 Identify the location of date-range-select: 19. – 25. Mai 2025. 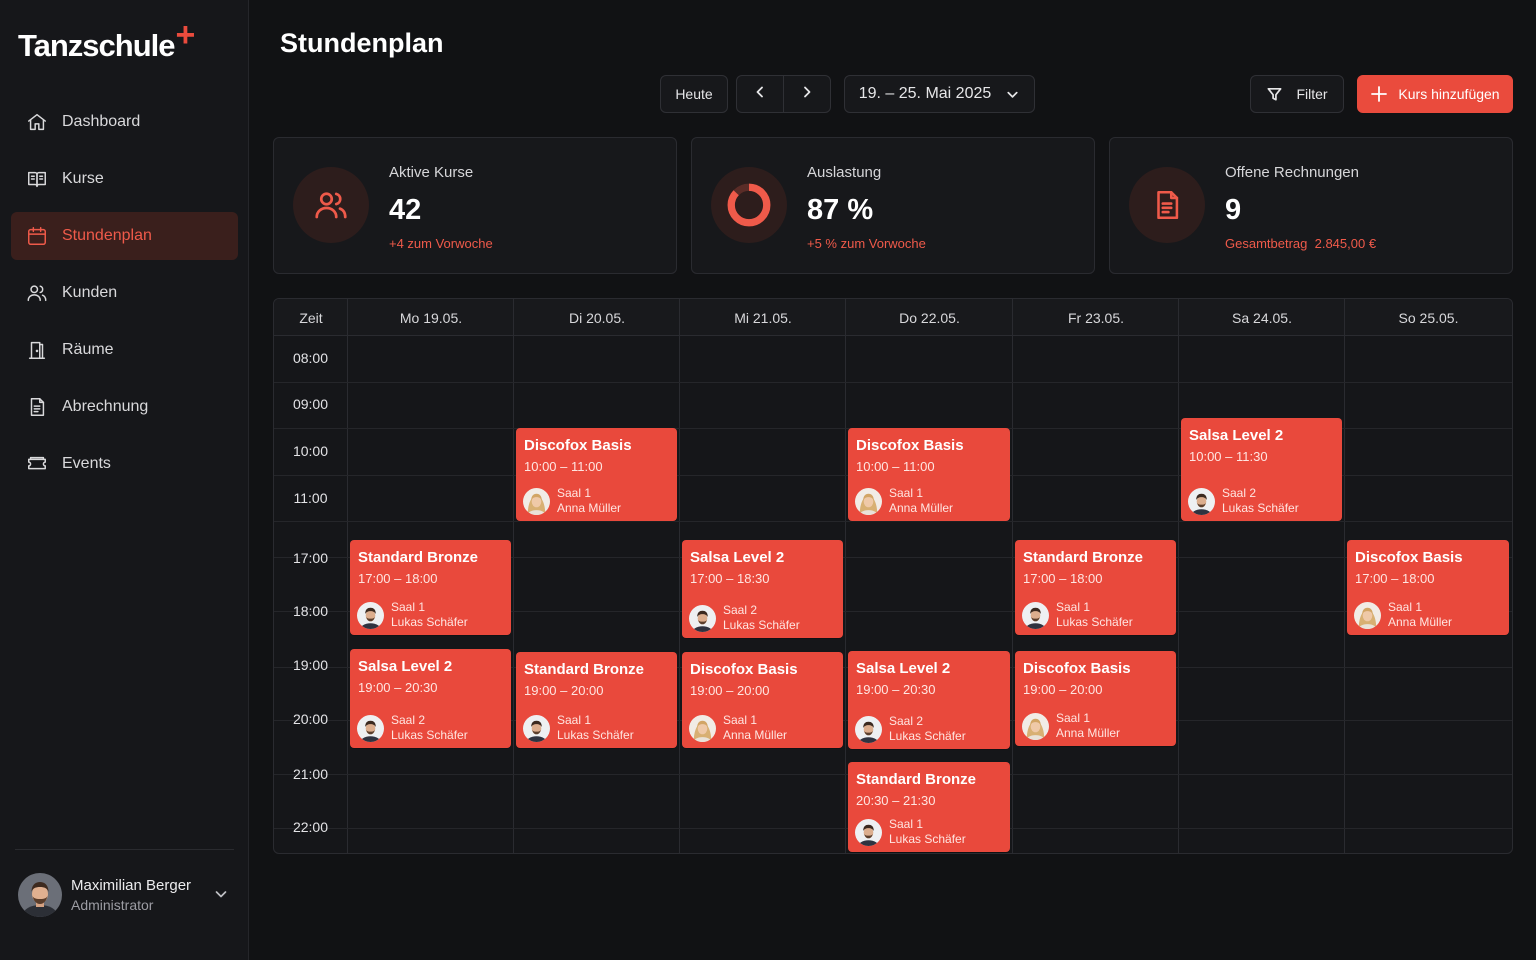
(939, 94).